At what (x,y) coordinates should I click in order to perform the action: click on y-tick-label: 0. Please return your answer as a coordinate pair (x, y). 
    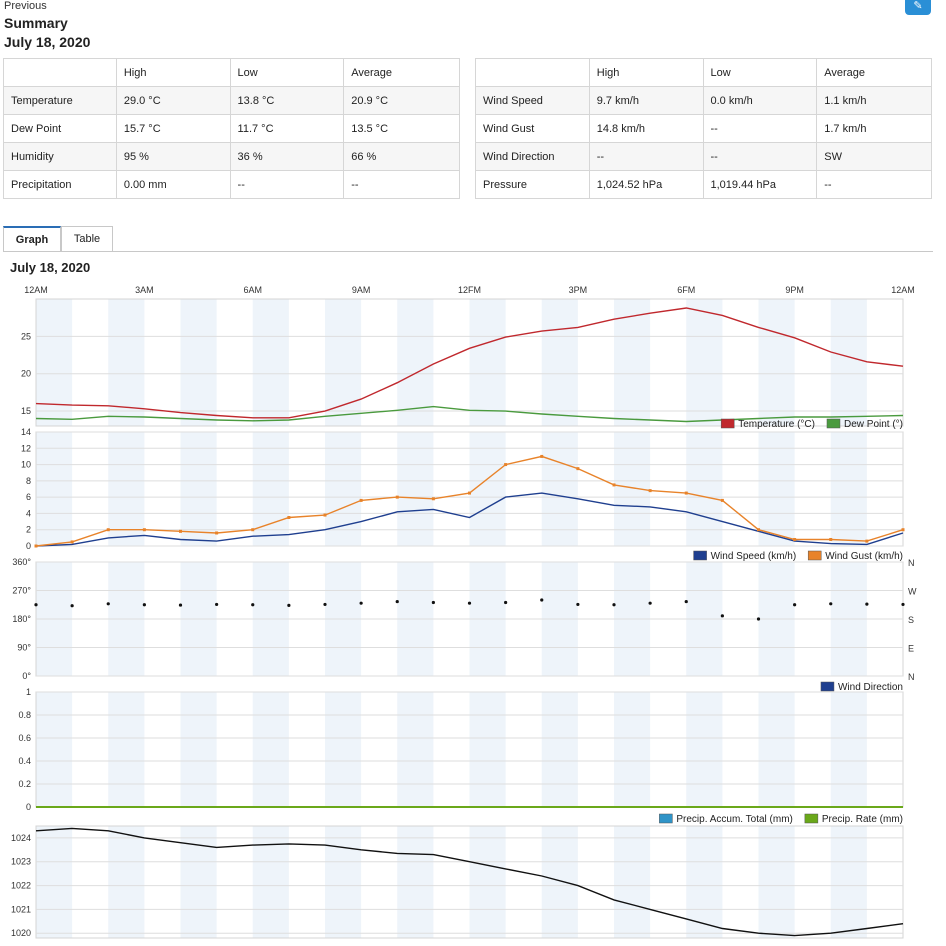
    Looking at the image, I should click on (28, 807).